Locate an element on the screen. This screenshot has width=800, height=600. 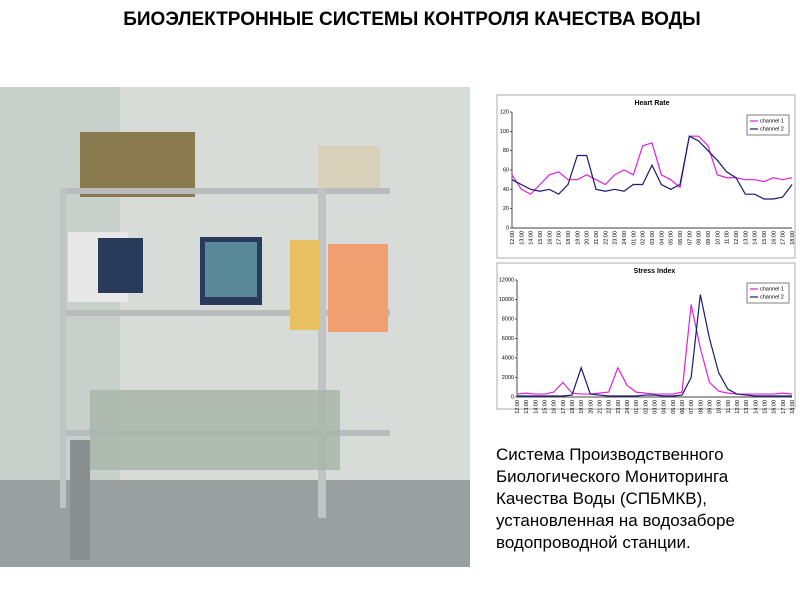
y-tick-label: 10000 is located at coordinates (506, 300).